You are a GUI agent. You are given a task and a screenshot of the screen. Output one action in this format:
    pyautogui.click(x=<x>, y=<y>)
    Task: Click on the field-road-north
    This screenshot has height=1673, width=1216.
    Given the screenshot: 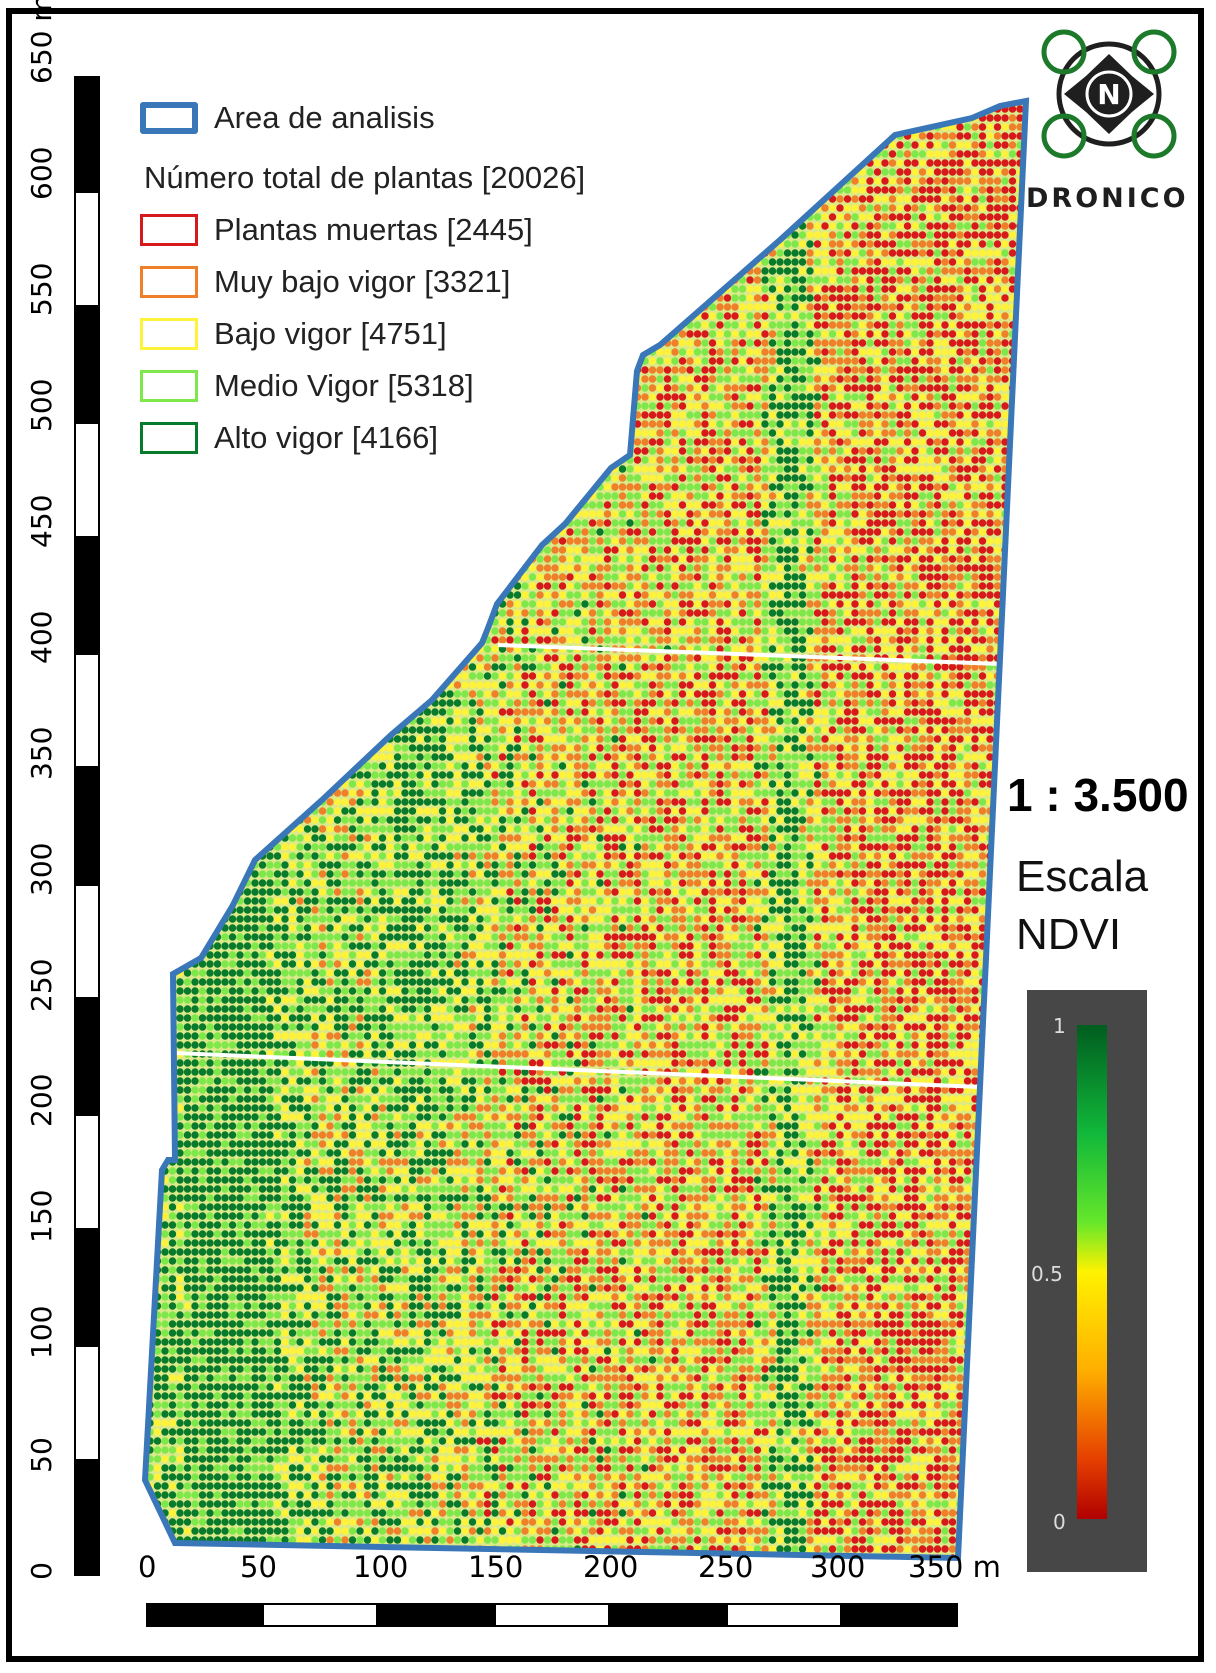 What is the action you would take?
    pyautogui.click(x=749, y=654)
    